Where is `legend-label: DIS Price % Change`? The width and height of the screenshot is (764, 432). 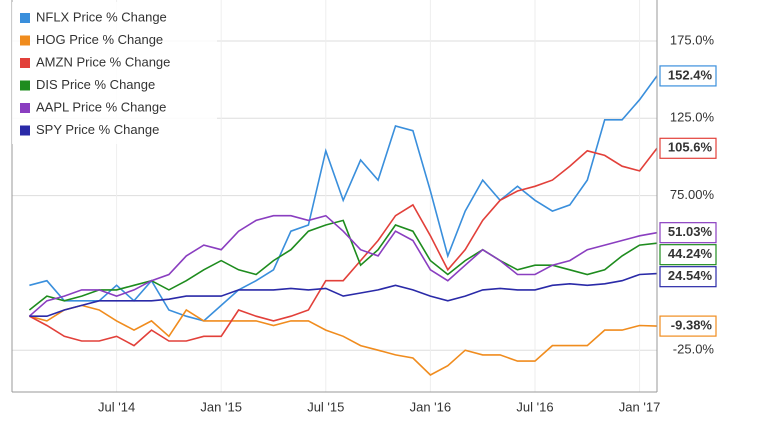 legend-label: DIS Price % Change is located at coordinates (95, 84).